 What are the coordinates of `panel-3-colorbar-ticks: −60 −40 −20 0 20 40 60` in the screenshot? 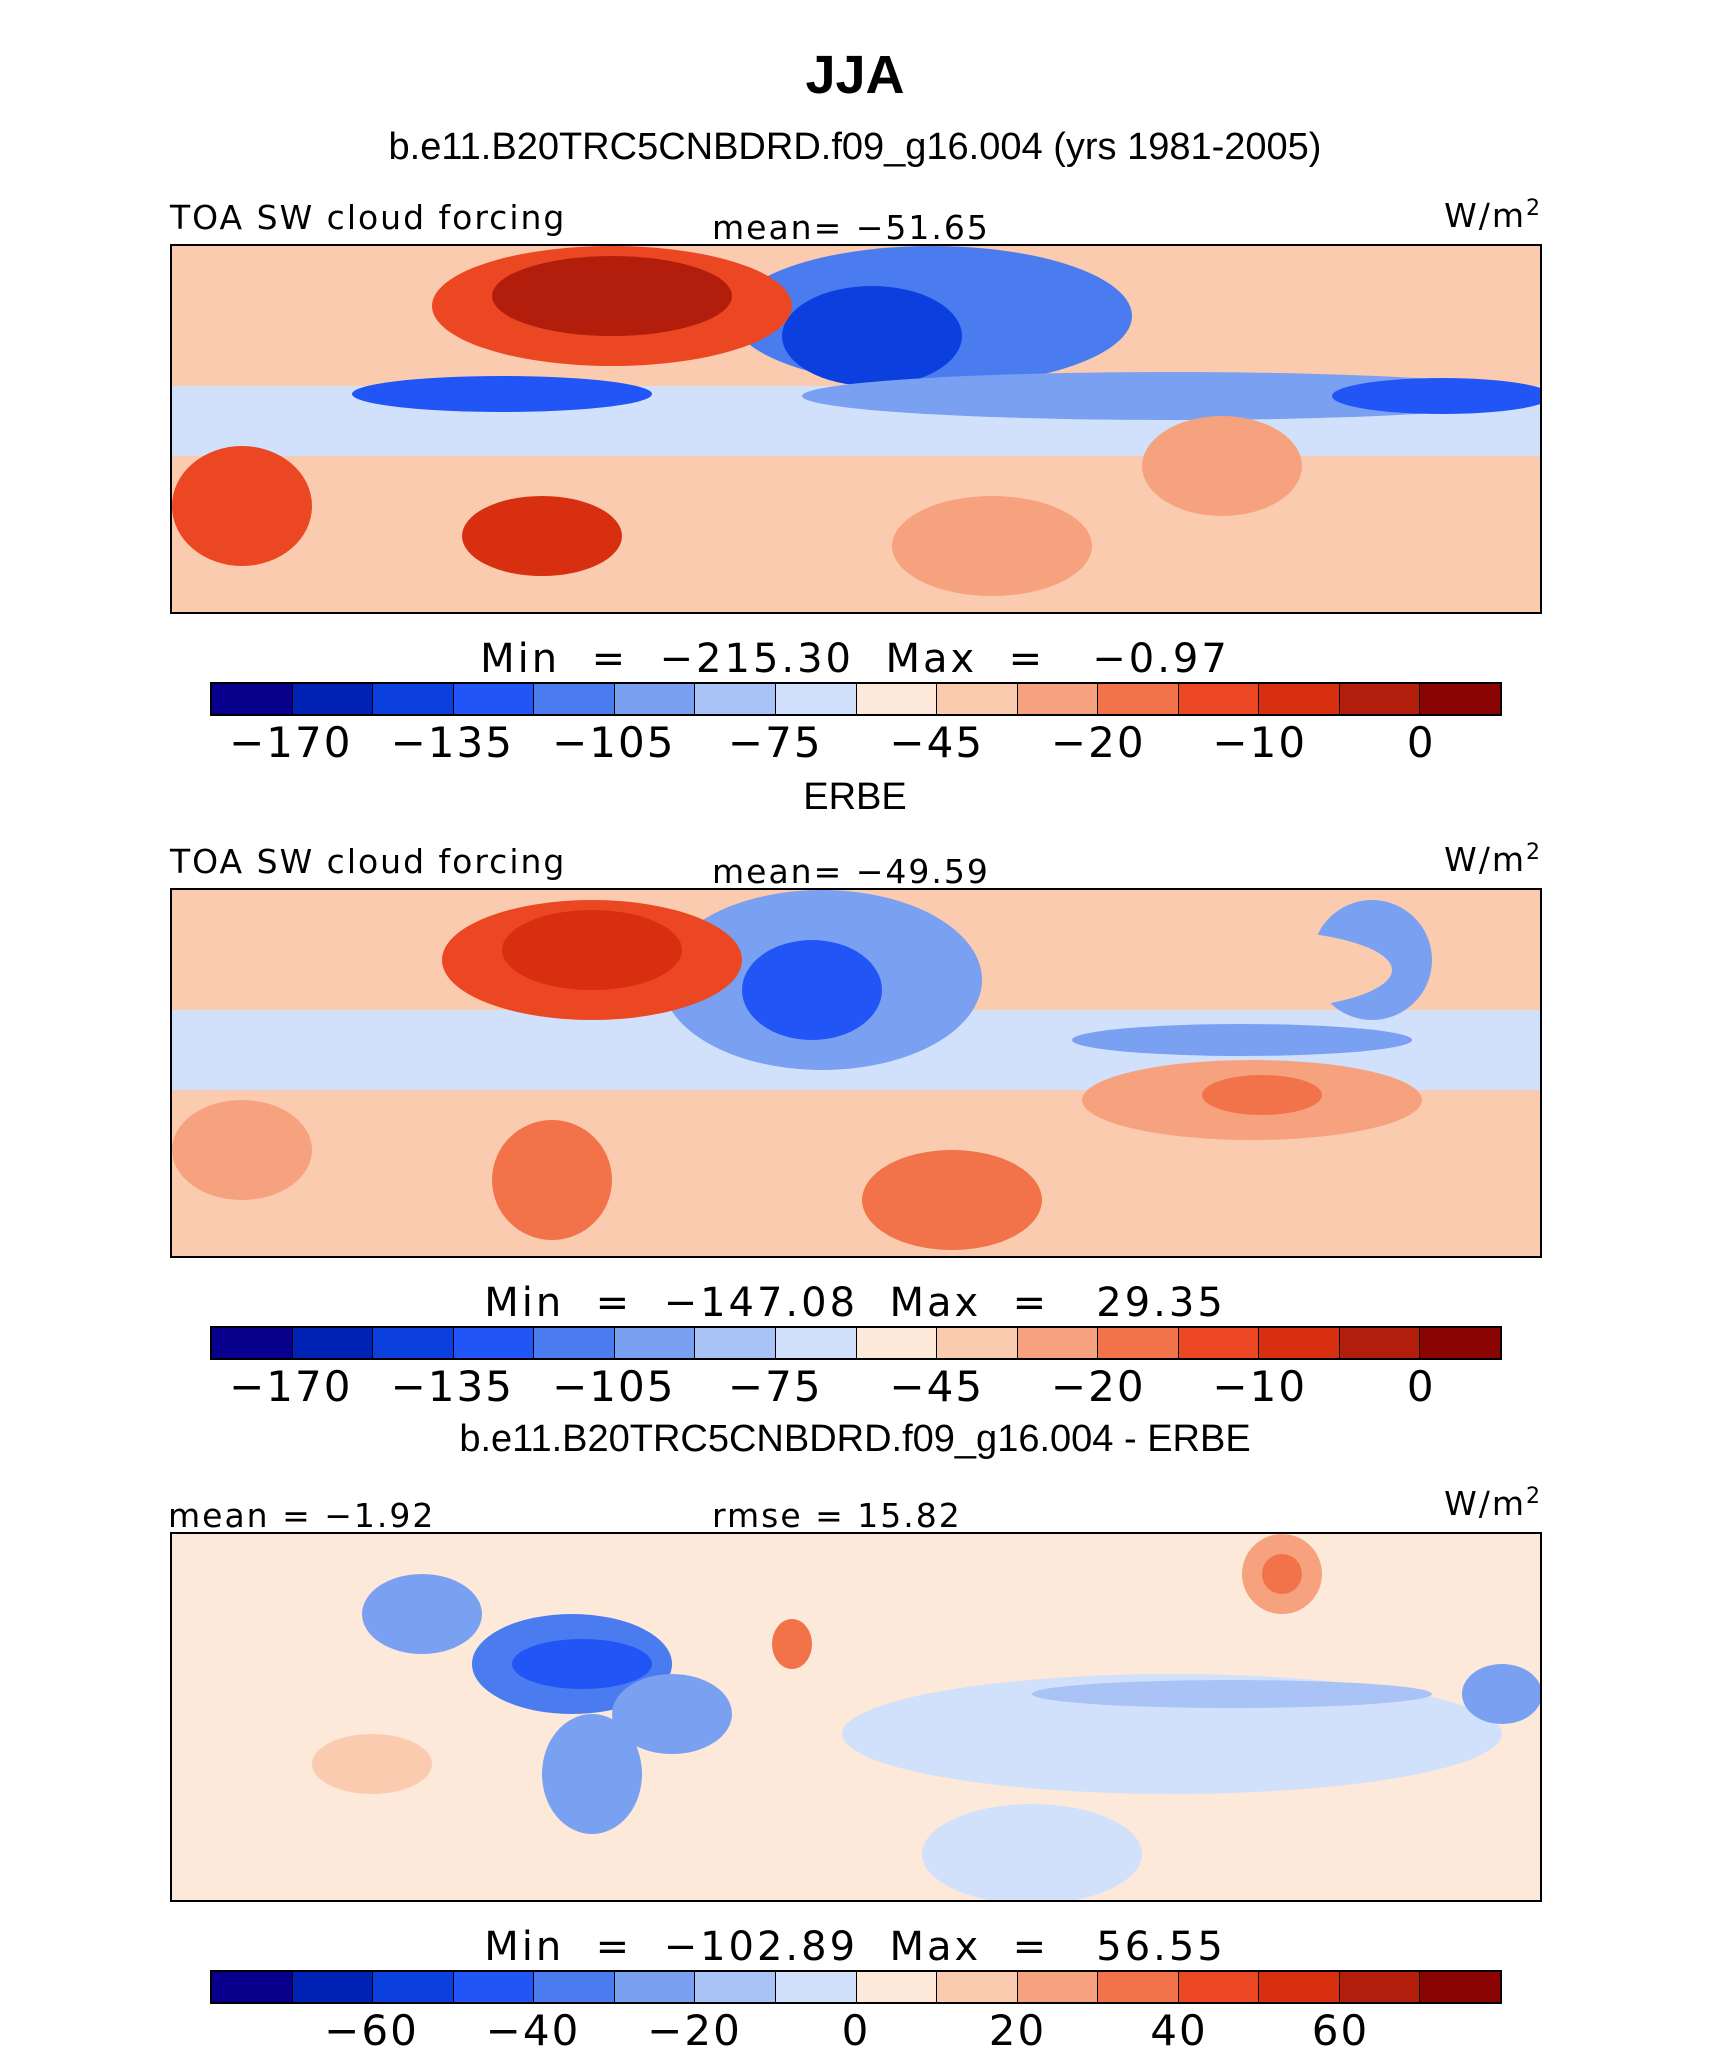 It's located at (856, 2031).